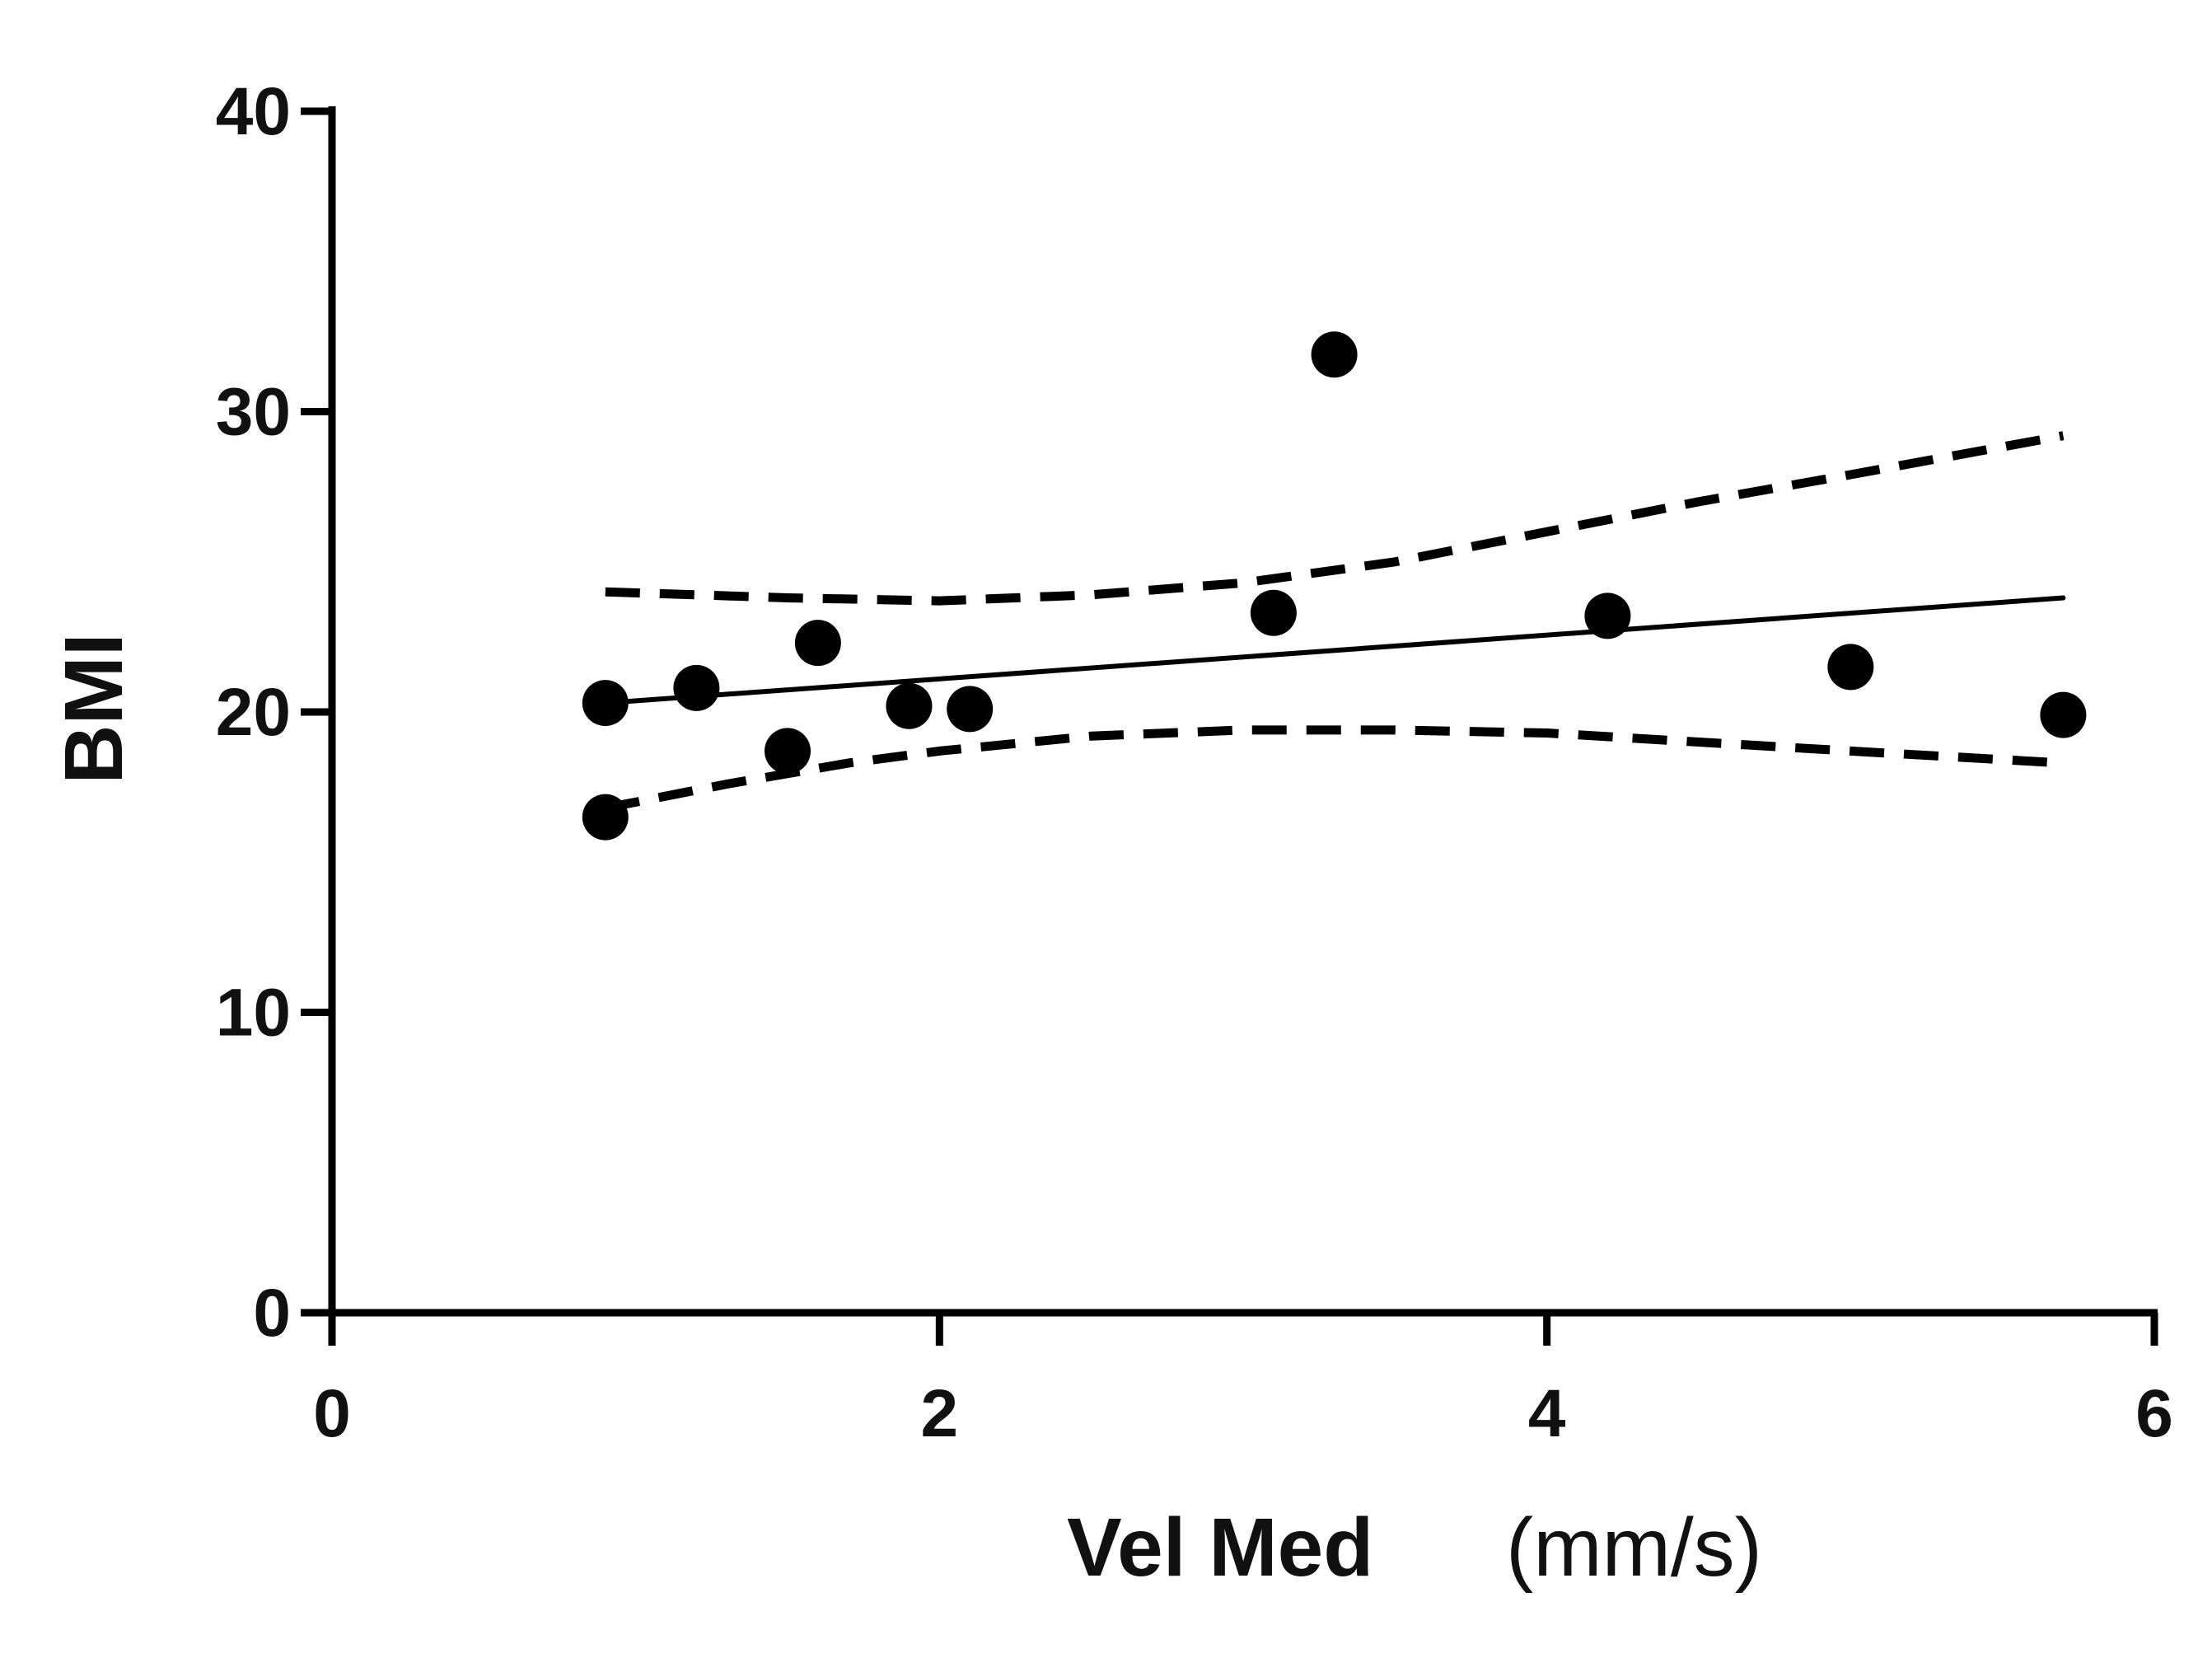 The image size is (2212, 1658). What do you see at coordinates (94, 709) in the screenshot?
I see `y-axis-title: BMI` at bounding box center [94, 709].